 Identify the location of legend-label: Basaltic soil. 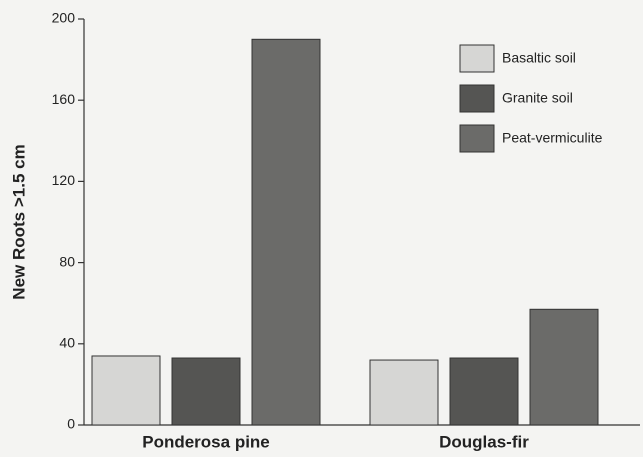
(539, 58).